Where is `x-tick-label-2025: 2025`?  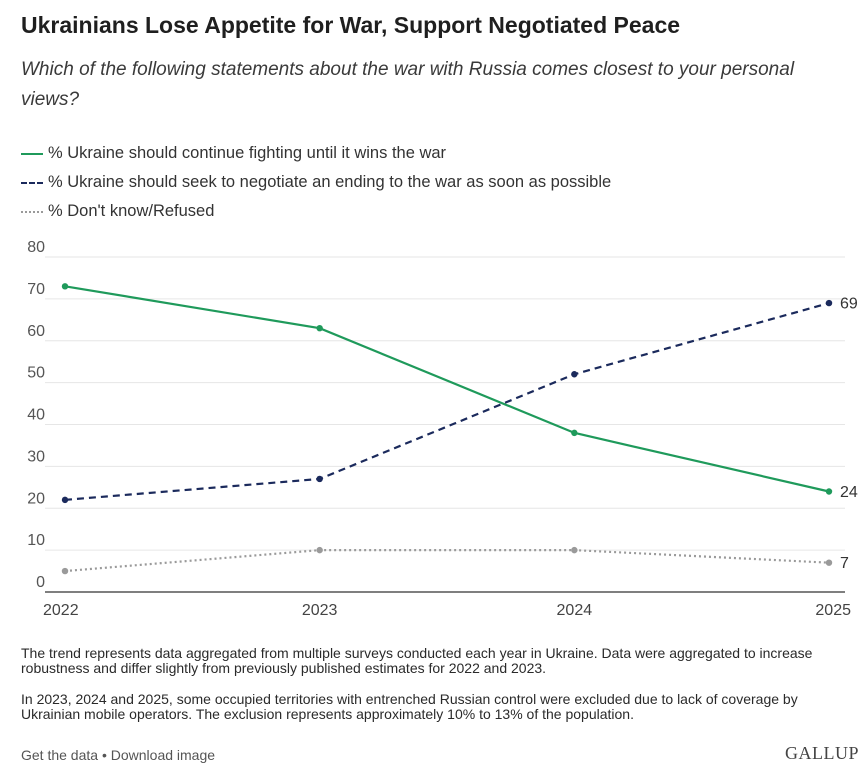 x-tick-label-2025: 2025 is located at coordinates (833, 610).